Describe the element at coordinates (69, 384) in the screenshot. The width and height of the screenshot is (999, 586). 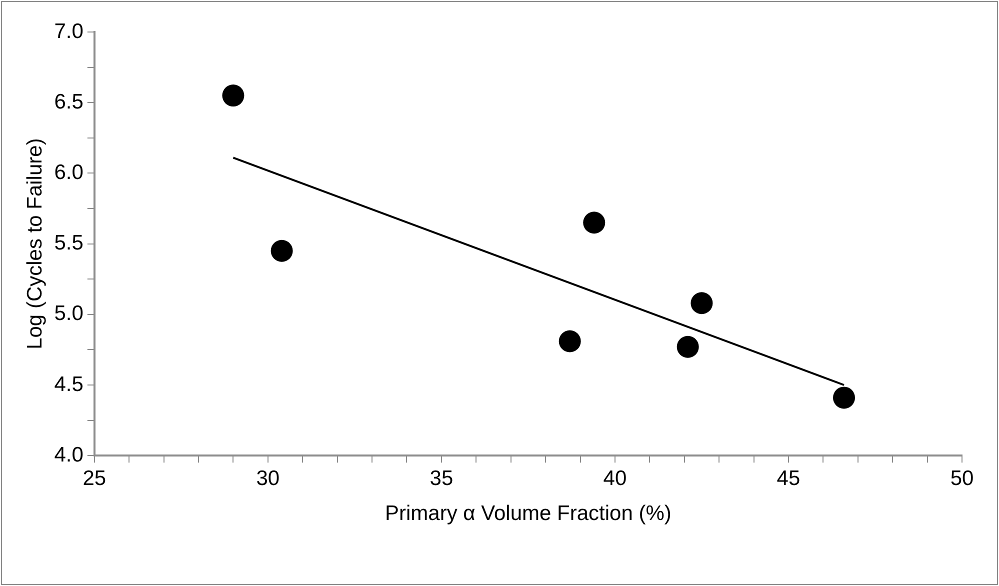
I see `y-tick-label: 4.5` at that location.